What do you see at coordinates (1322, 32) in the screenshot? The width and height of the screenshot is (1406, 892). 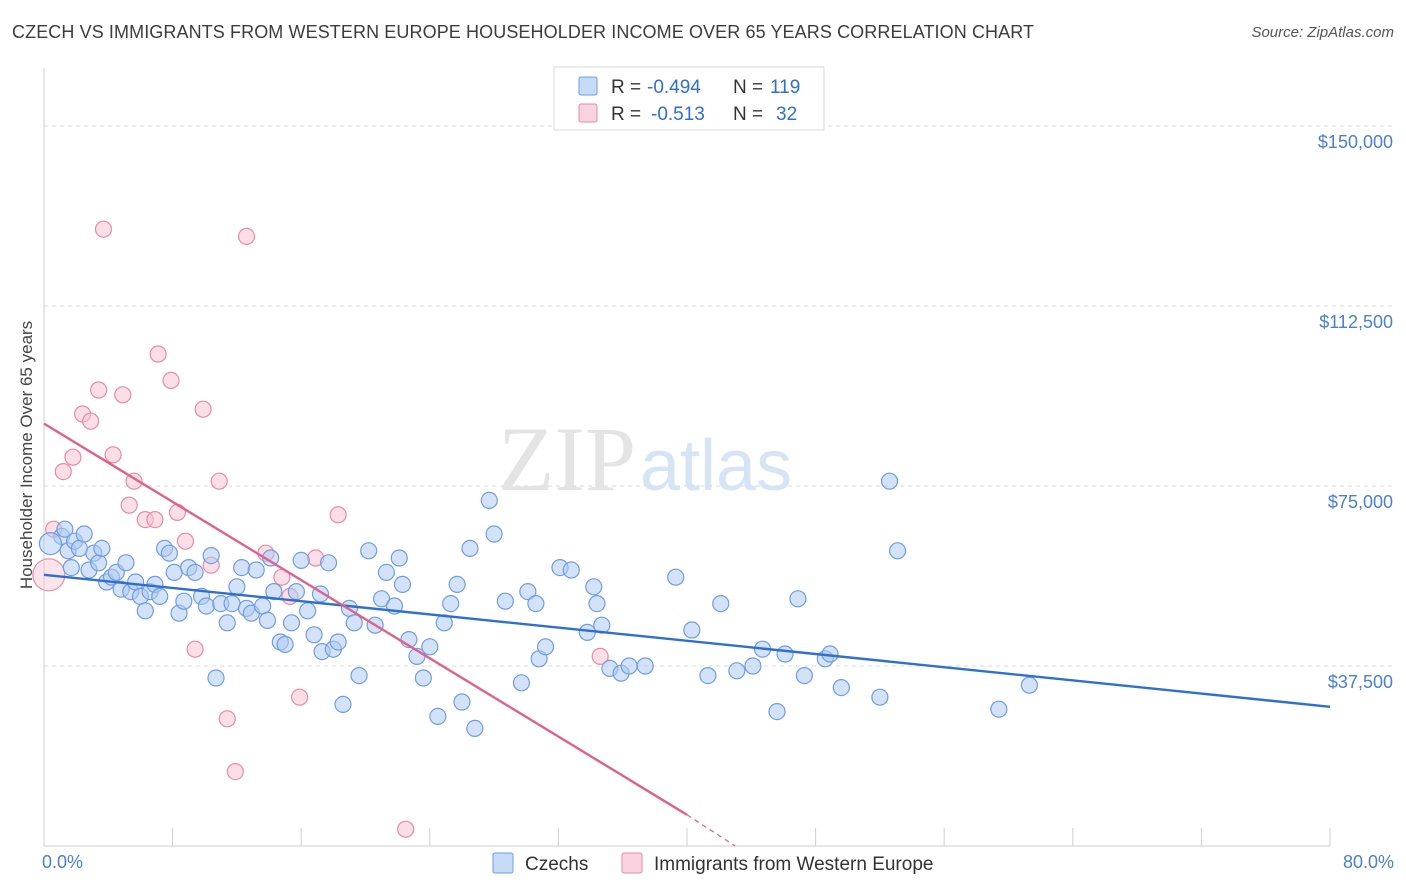 I see `source-note: Source: ZipAtlas.com` at bounding box center [1322, 32].